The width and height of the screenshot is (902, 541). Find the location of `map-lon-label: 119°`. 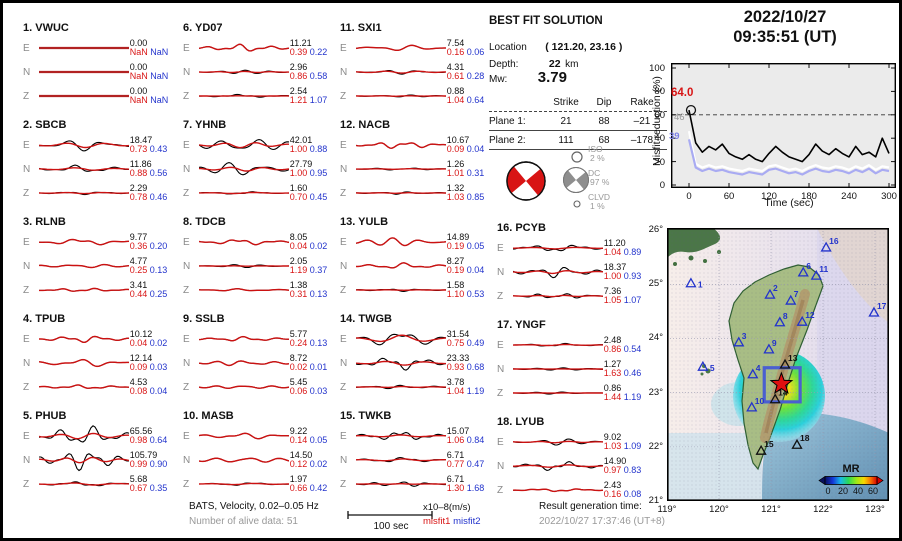

map-lon-label: 119° is located at coordinates (667, 509).